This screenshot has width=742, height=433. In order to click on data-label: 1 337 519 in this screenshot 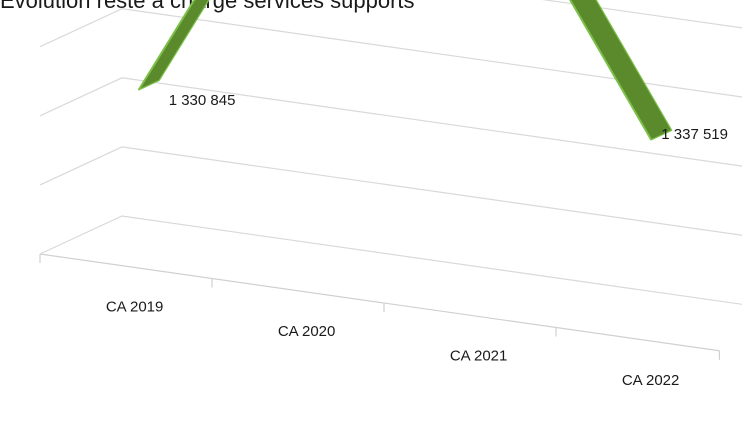, I will do `click(694, 134)`.